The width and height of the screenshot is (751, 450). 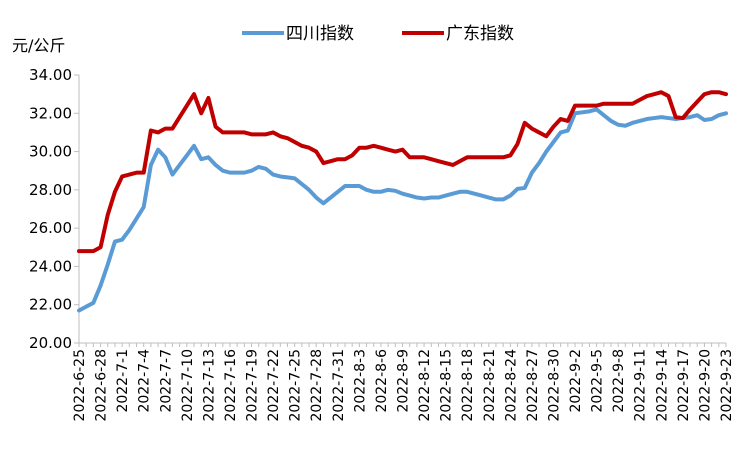 I want to click on x-tick-label: 2022-9-8, so click(x=619, y=381).